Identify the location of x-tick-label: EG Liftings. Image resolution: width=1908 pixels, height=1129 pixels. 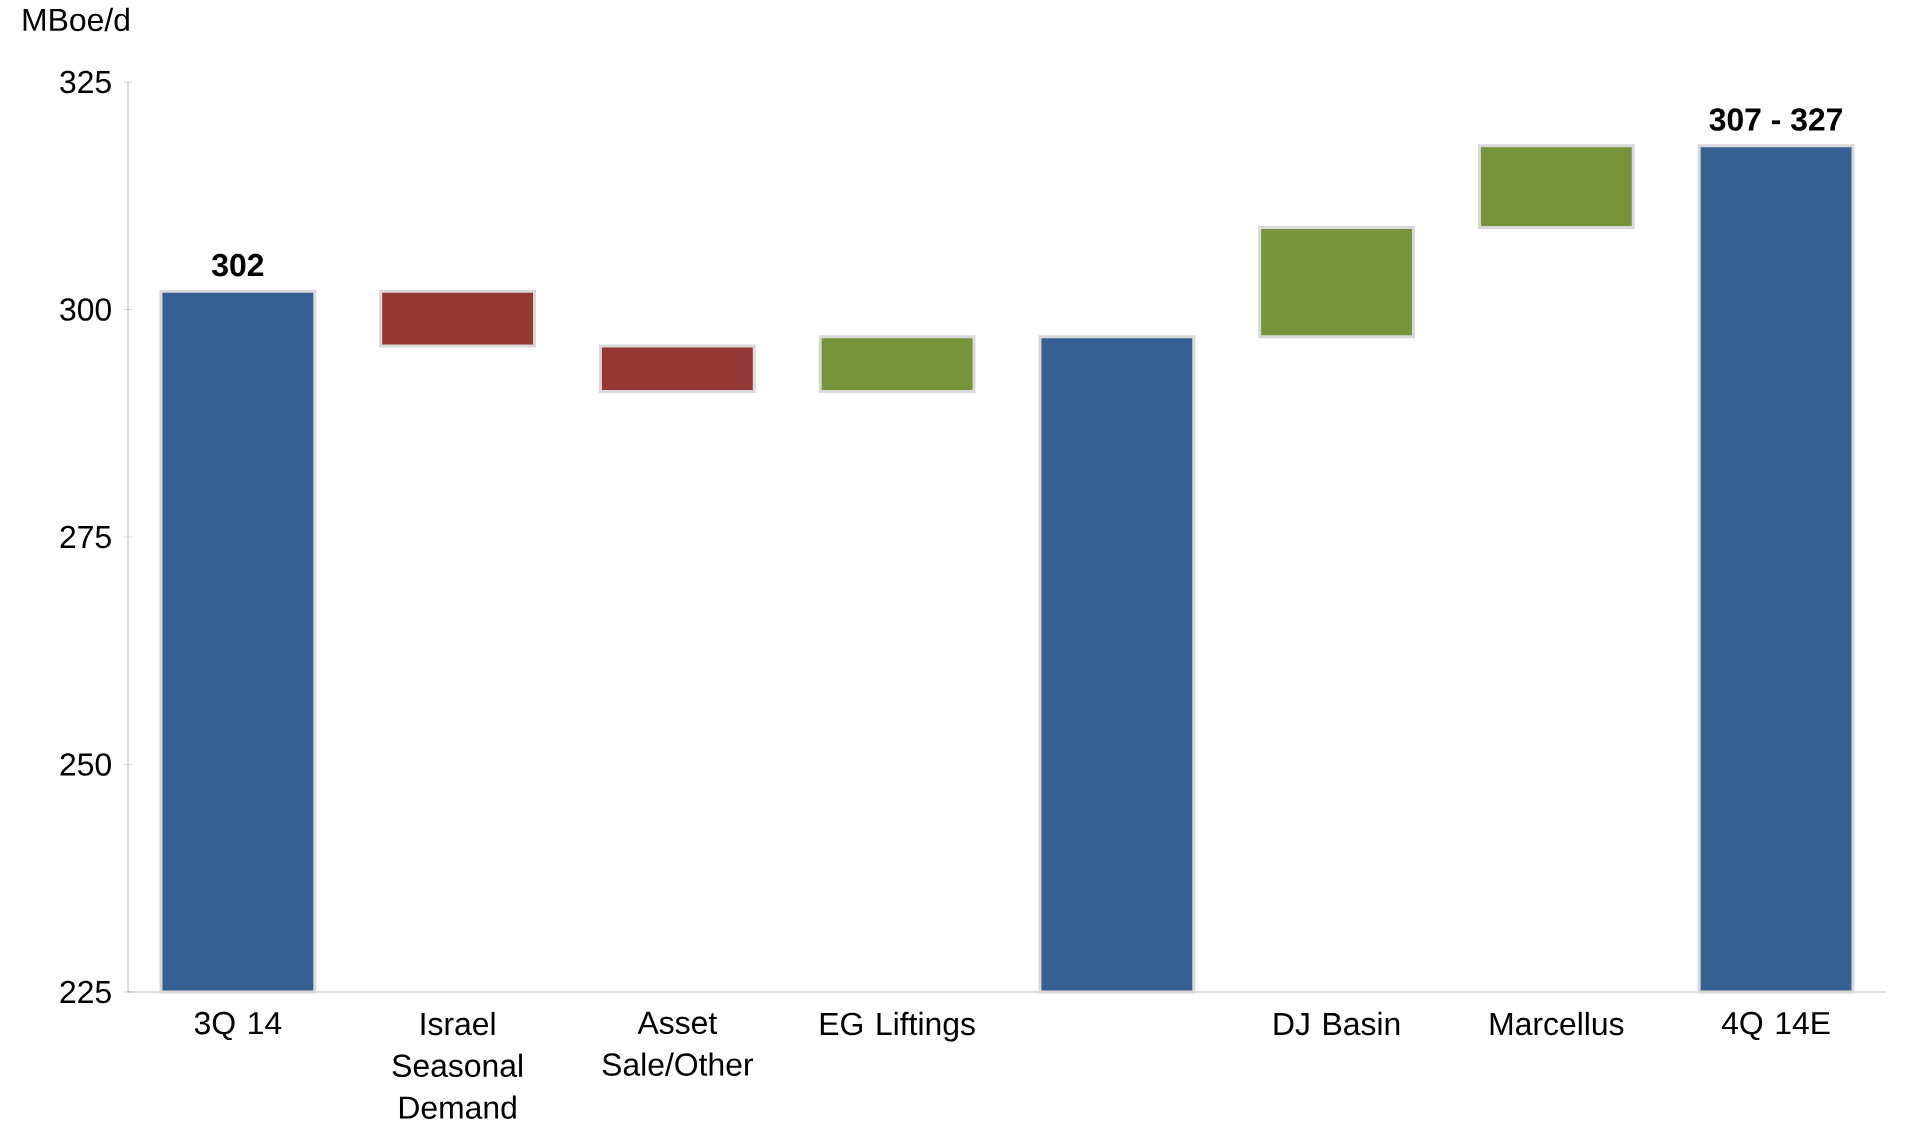
(897, 1026).